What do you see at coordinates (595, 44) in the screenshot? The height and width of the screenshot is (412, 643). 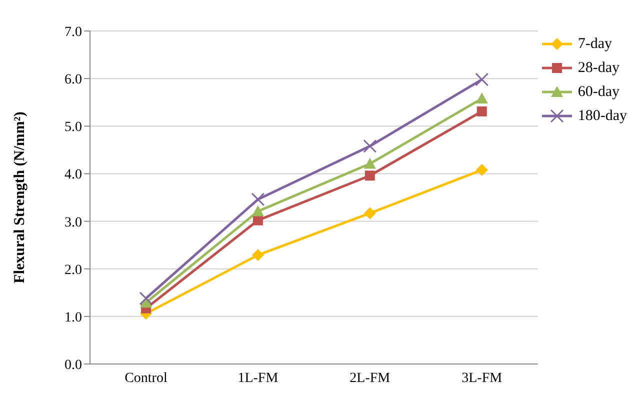 I see `legend-label: 7-day` at bounding box center [595, 44].